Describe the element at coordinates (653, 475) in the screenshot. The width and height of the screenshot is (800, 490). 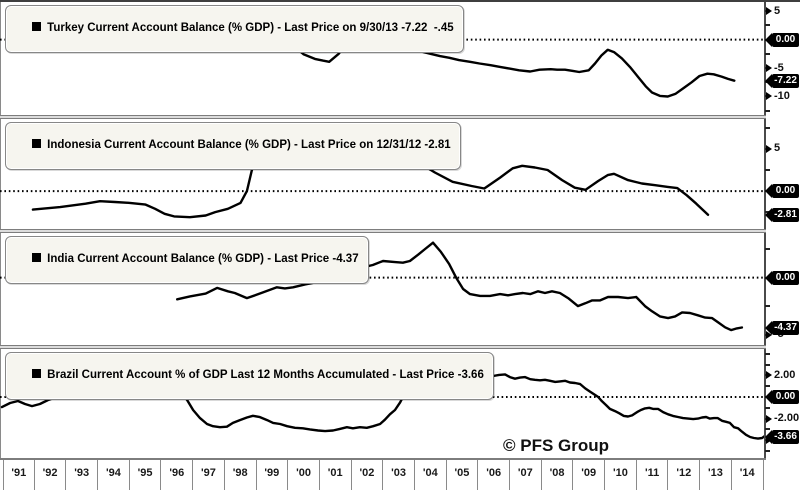
I see `x-axis-year-label: '11` at that location.